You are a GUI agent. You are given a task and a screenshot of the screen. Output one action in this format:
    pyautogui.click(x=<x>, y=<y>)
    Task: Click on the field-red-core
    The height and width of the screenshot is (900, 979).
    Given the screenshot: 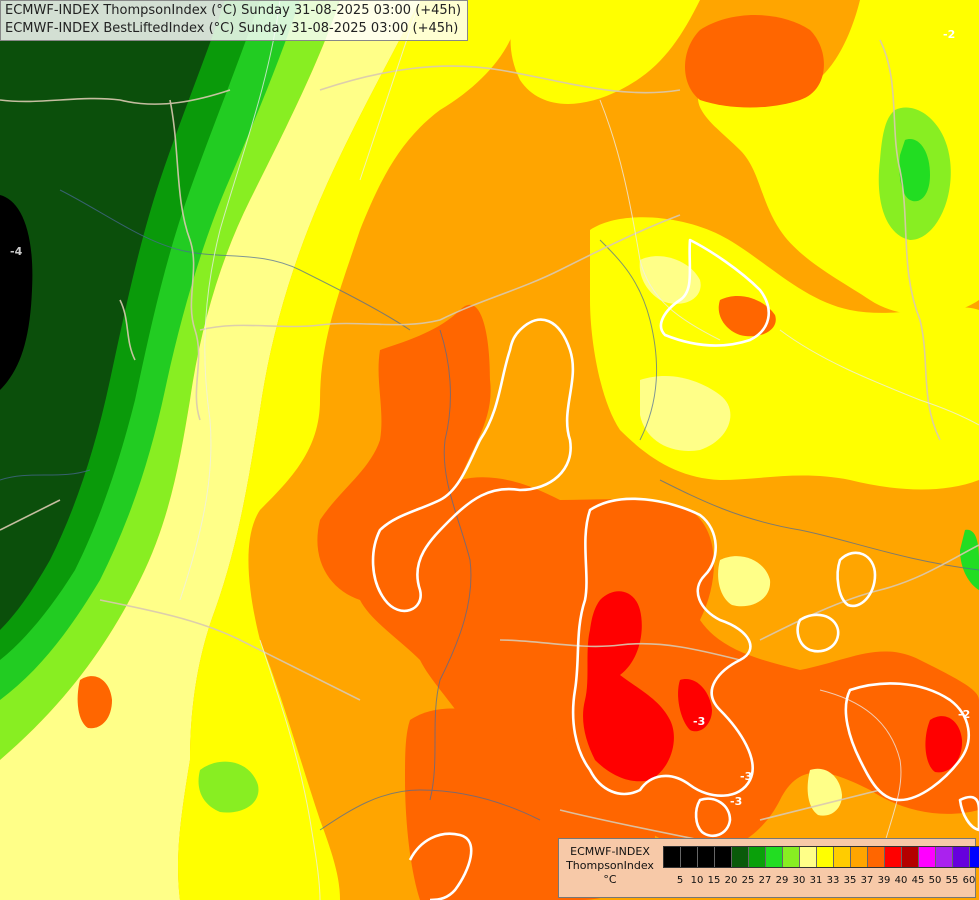 What is the action you would take?
    pyautogui.click(x=628, y=686)
    